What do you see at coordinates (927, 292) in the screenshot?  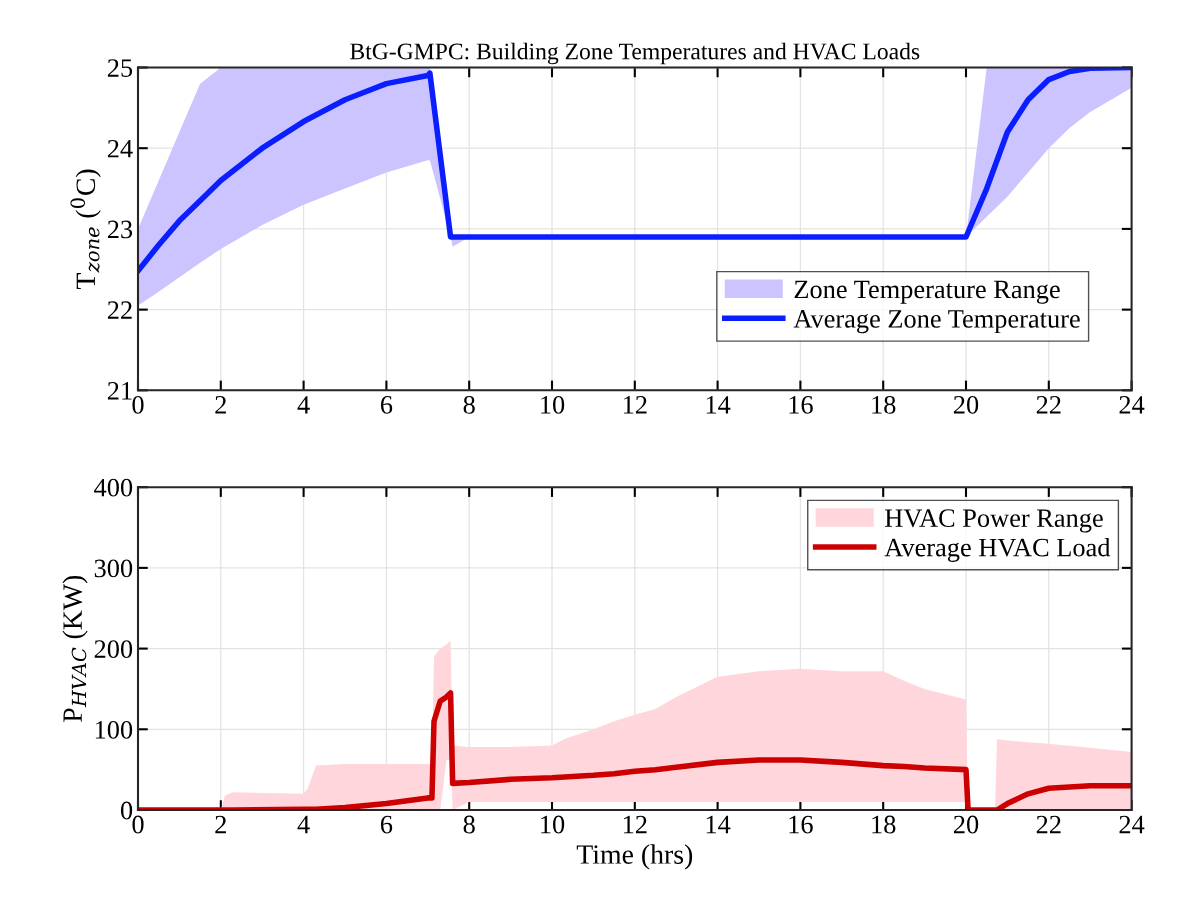 I see `legend-label: Zone Temperature Range` at bounding box center [927, 292].